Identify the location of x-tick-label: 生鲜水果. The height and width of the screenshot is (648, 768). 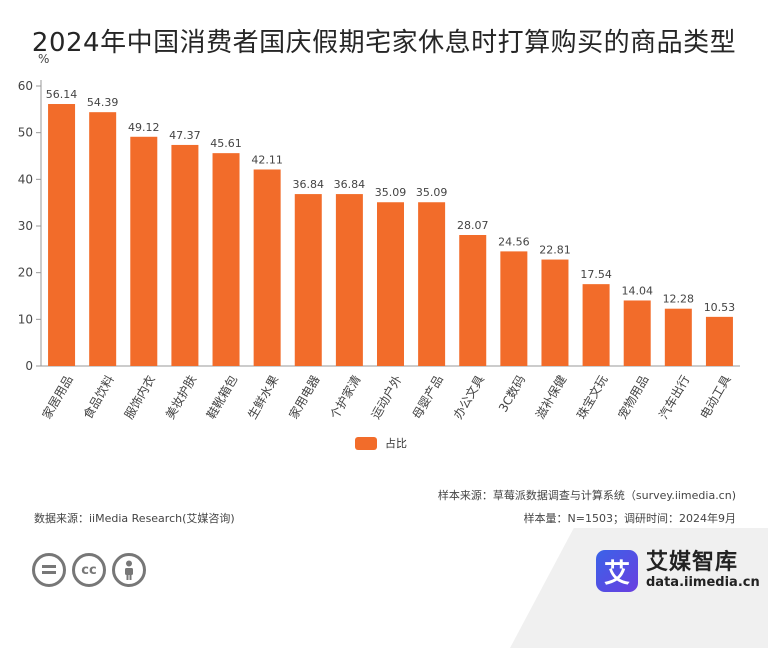
(263, 397).